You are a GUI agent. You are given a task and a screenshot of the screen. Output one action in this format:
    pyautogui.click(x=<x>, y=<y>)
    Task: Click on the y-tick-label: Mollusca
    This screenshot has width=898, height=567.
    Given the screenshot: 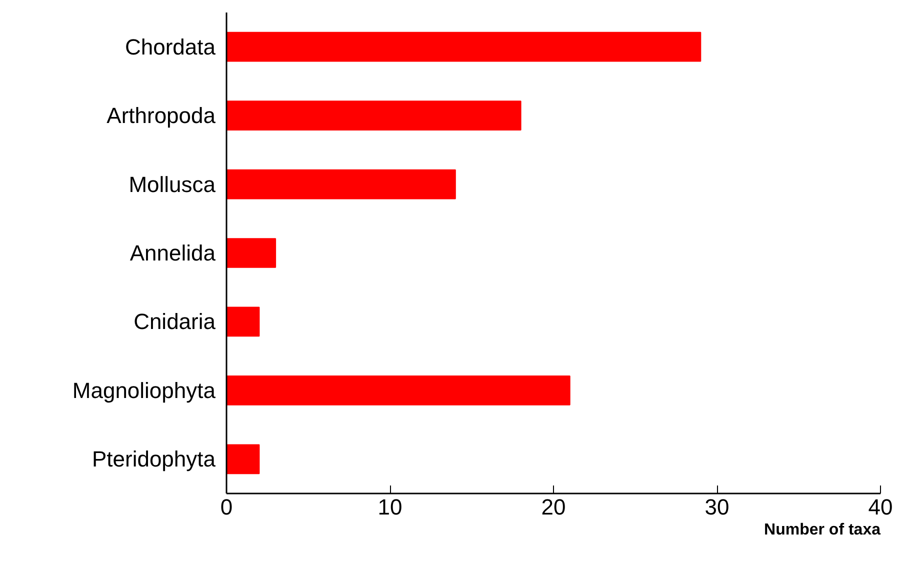 What is the action you would take?
    pyautogui.click(x=172, y=184)
    